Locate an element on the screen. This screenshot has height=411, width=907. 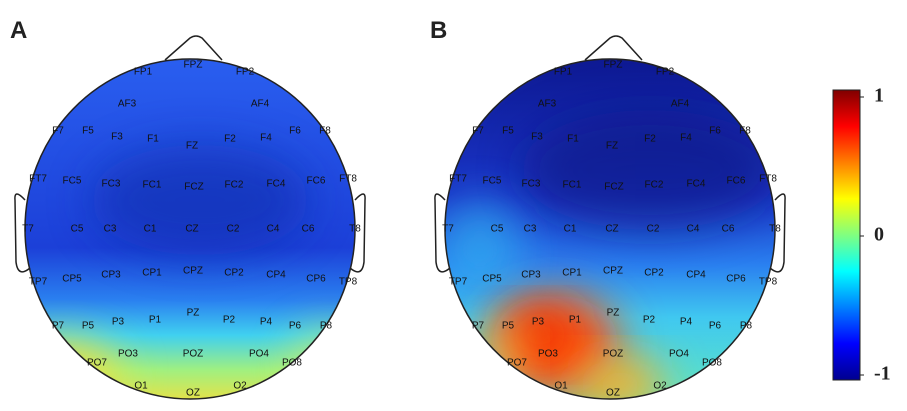
electrode-label: F6 is located at coordinates (715, 131).